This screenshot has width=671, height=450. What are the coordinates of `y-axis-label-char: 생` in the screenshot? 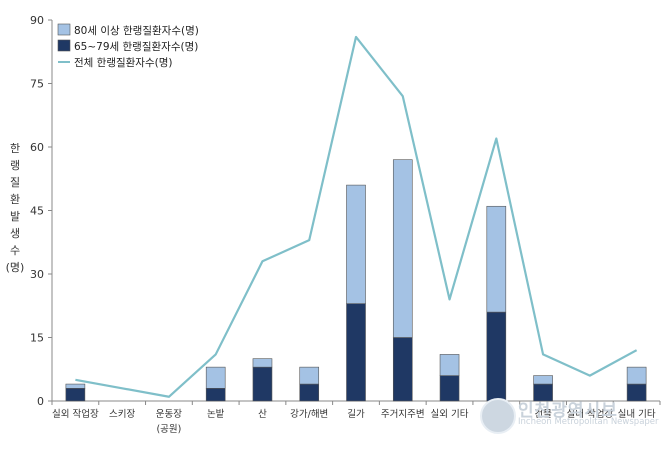 It's located at (15, 233).